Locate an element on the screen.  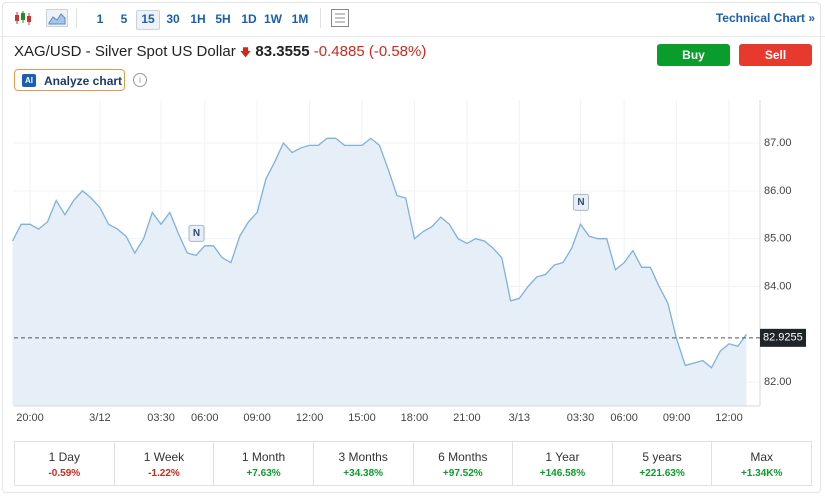
period-cell: 5 years +221.63% is located at coordinates (661, 463).